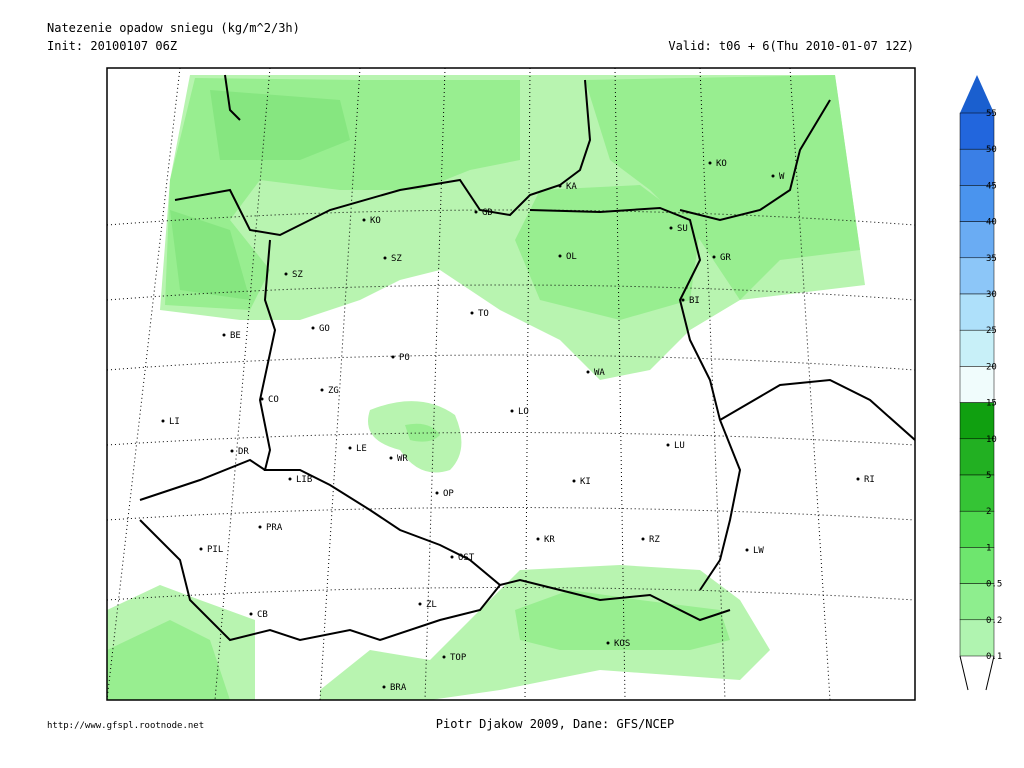  I want to click on station-label: CO, so click(273, 400).